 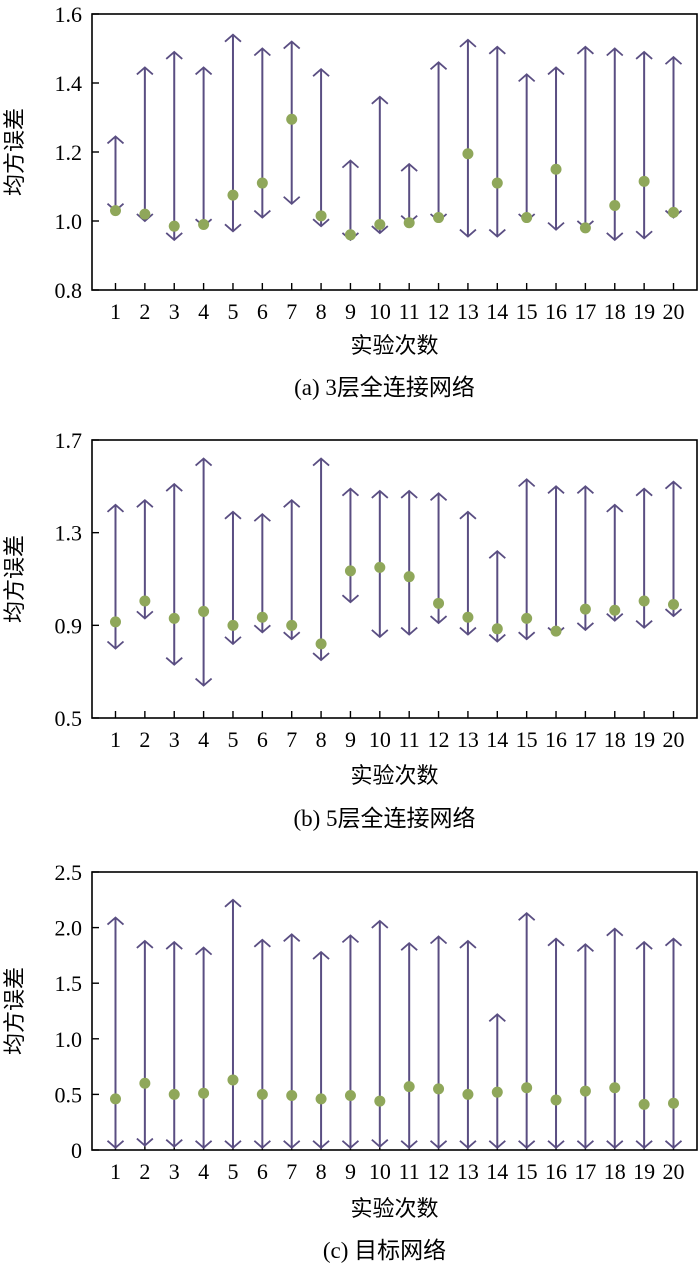 I want to click on chart2-xtick-label: 20, so click(x=674, y=739).